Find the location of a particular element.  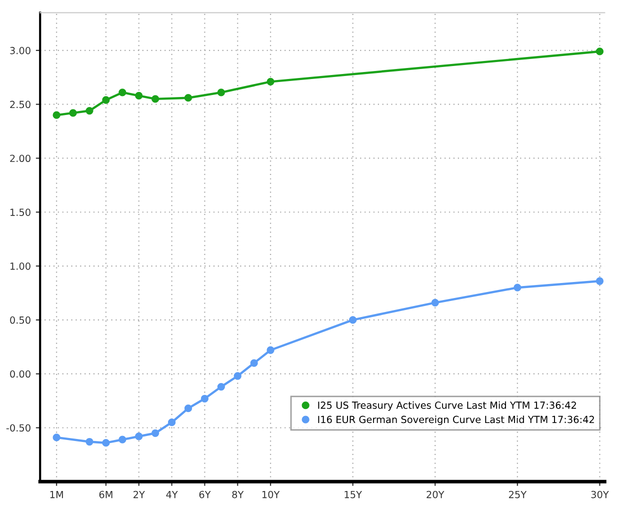

x-tick-label: 6Y is located at coordinates (205, 494).